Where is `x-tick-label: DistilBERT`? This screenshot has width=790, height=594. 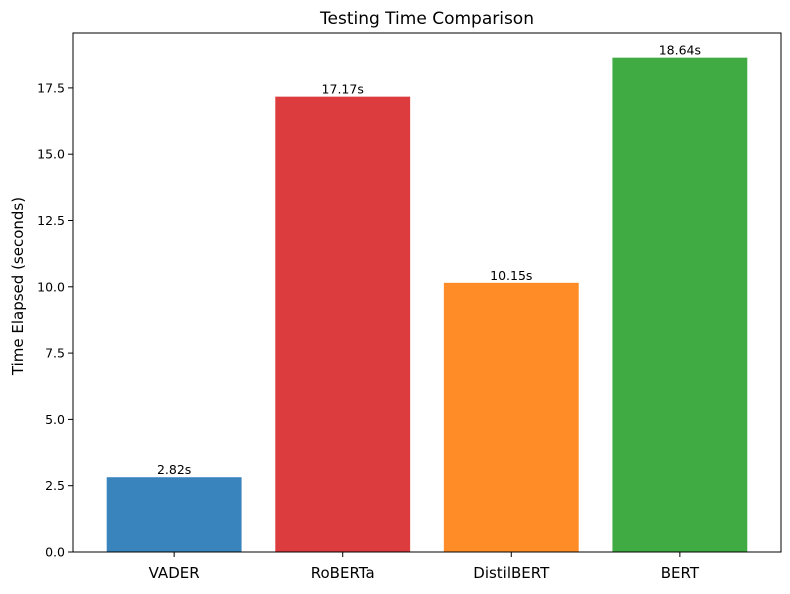
x-tick-label: DistilBERT is located at coordinates (511, 573).